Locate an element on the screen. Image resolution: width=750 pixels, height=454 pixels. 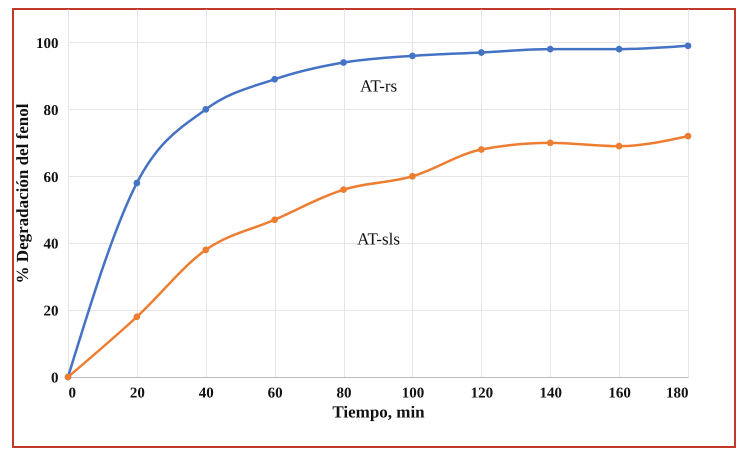
x-tick-label: 40 is located at coordinates (206, 394).